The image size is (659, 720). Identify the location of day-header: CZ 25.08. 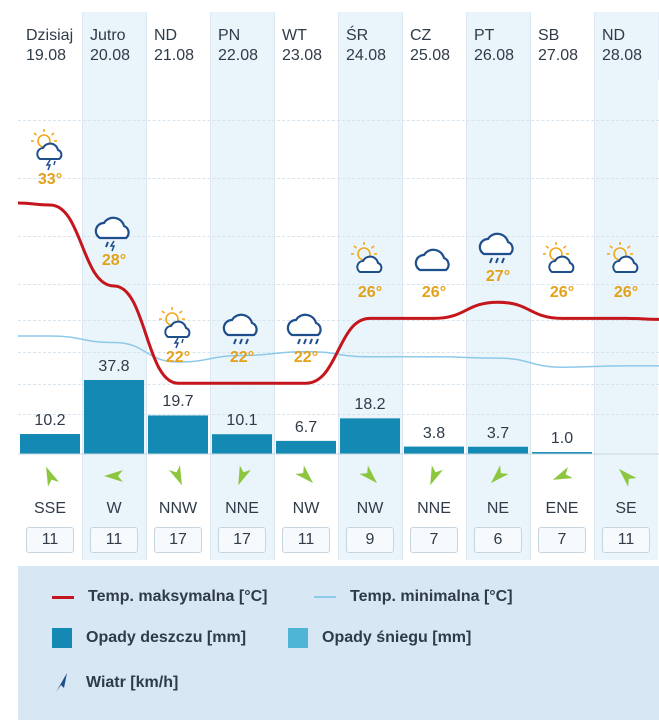
(434, 46).